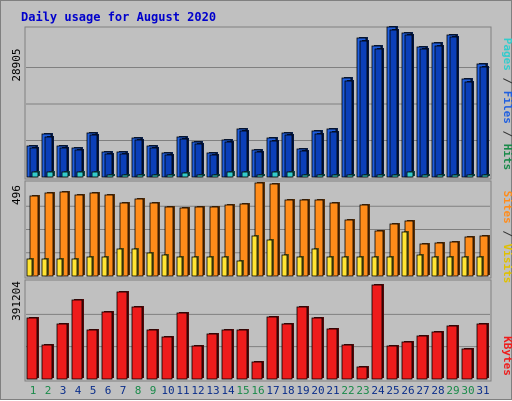 Image resolution: width=512 pixels, height=401 pixels. I want to click on day-label-30: 30, so click(467, 390).